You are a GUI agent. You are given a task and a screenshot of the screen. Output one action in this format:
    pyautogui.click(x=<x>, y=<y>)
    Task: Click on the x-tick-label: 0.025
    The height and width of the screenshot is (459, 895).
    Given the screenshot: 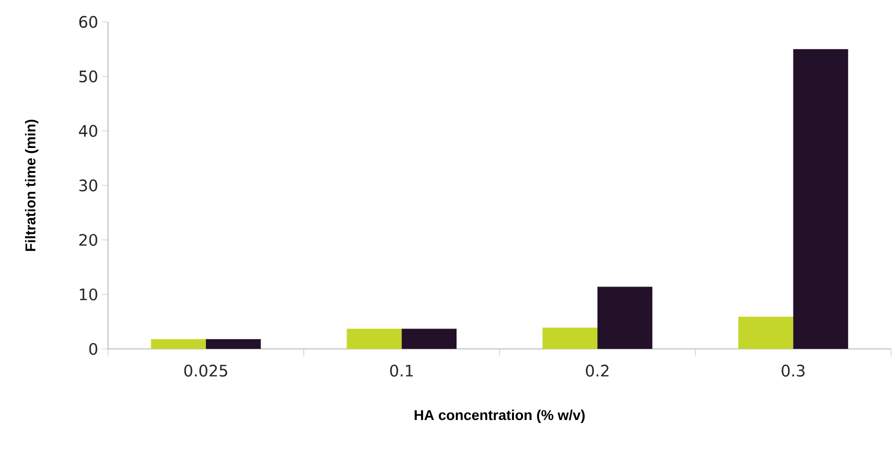 What is the action you would take?
    pyautogui.click(x=206, y=370)
    